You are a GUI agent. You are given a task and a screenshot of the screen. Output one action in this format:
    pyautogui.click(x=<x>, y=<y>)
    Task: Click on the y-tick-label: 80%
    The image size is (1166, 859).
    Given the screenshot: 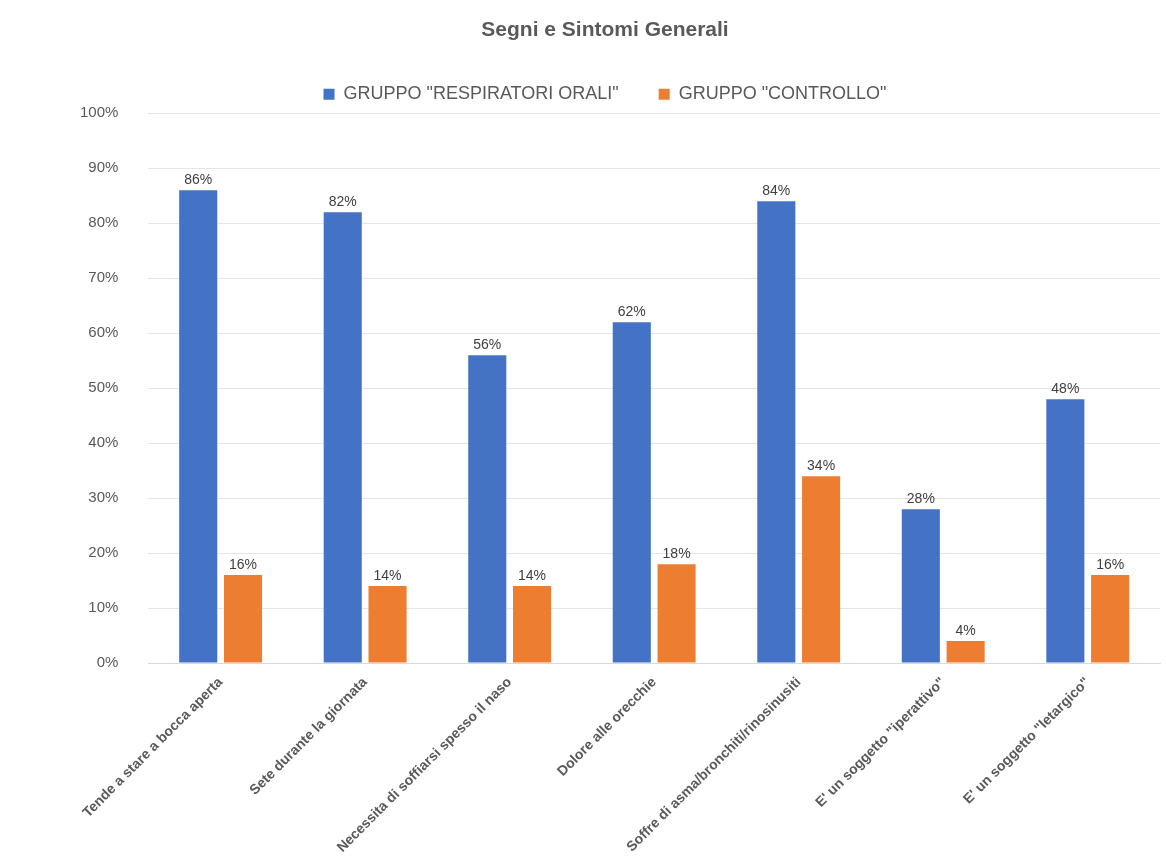 What is the action you would take?
    pyautogui.click(x=103, y=222)
    